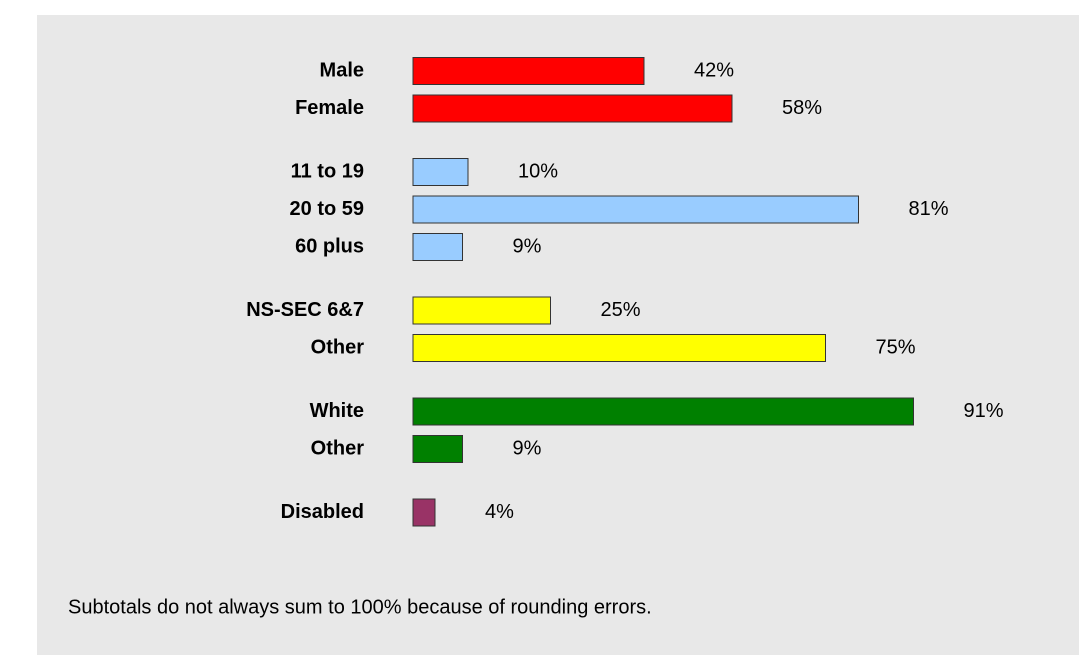  What do you see at coordinates (327, 171) in the screenshot?
I see `category-label: 11 to 19` at bounding box center [327, 171].